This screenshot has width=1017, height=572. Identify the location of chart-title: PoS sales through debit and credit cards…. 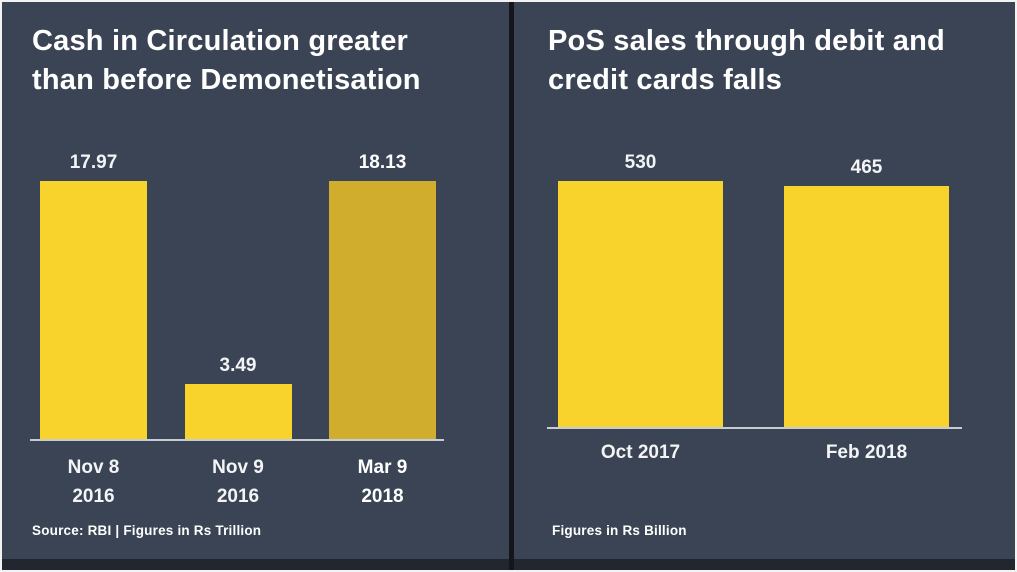
(746, 61).